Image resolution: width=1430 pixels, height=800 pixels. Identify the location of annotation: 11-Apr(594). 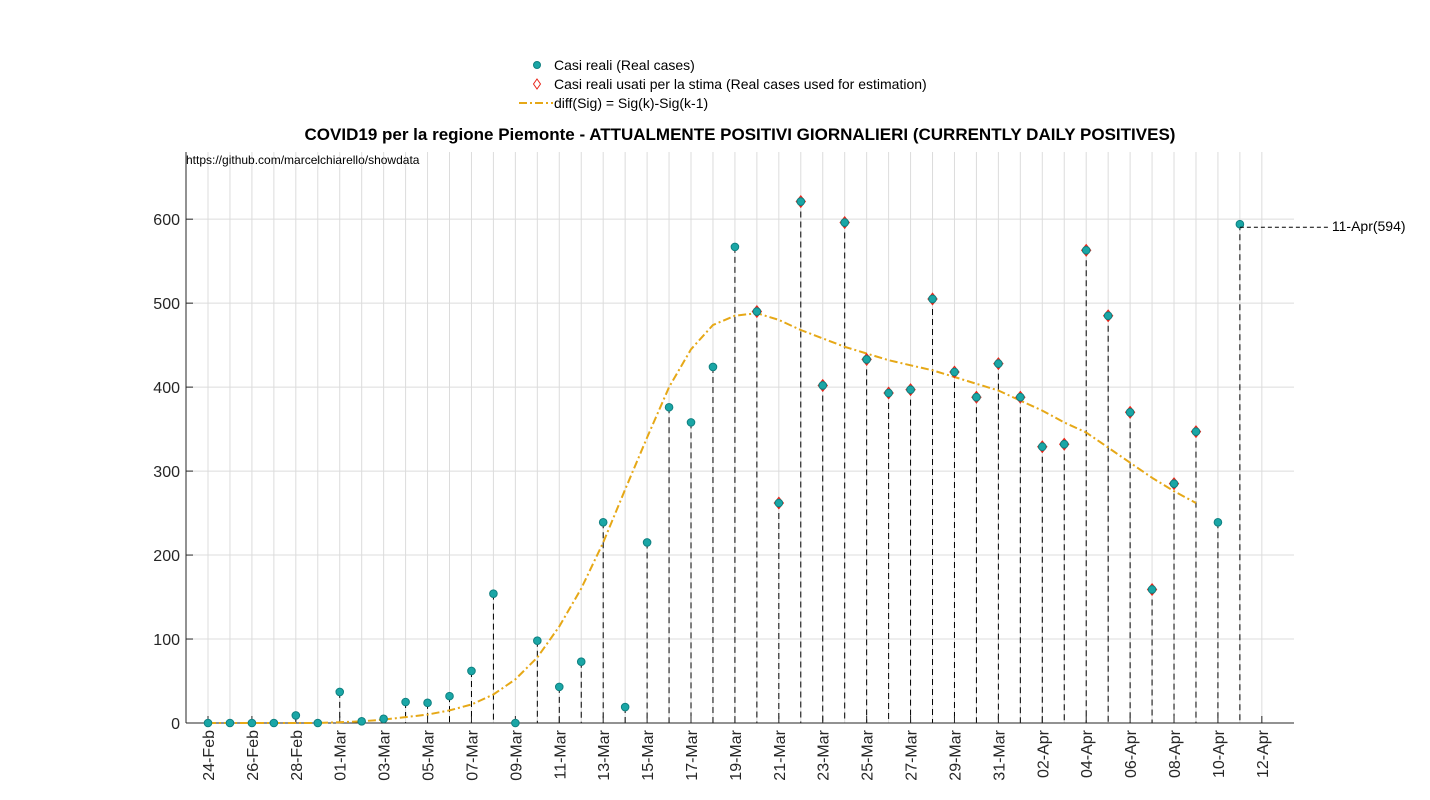
(1322, 226).